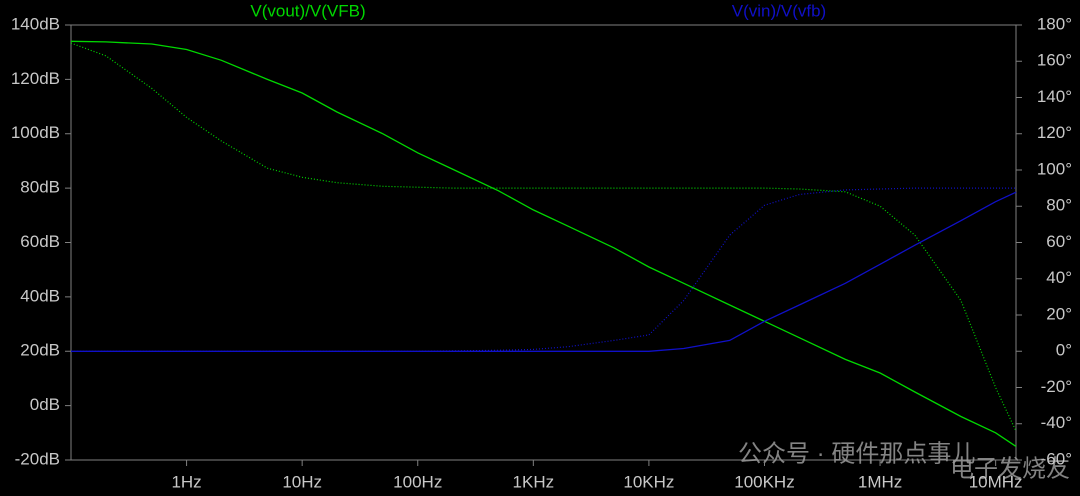 The image size is (1080, 496). Describe the element at coordinates (35, 78) in the screenshot. I see `y-tick-label: 120dB` at that location.